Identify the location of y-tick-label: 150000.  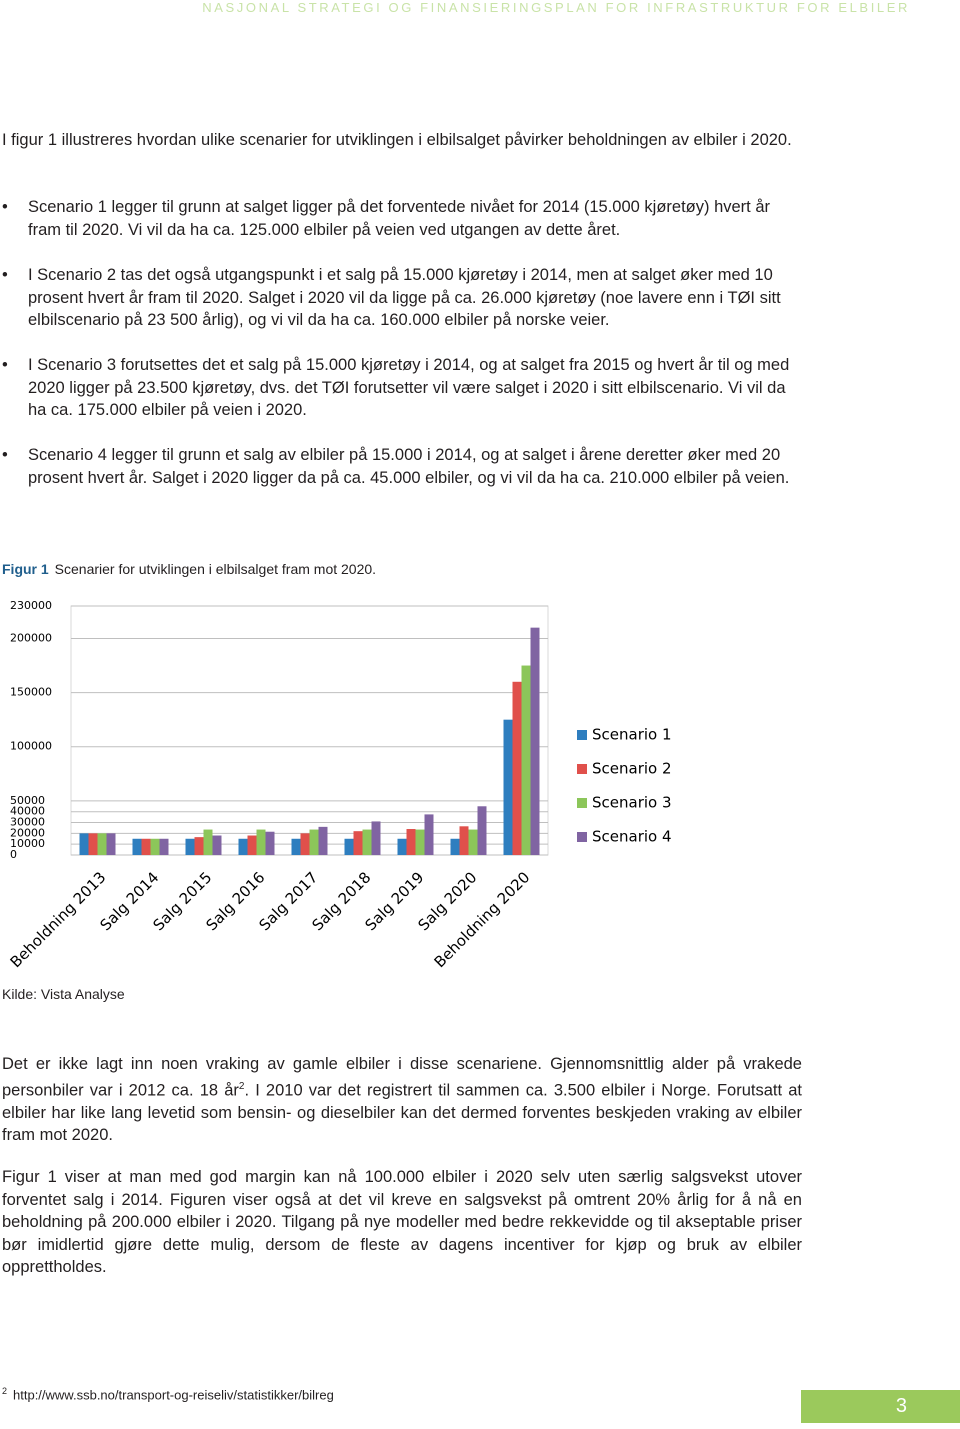
(31, 692).